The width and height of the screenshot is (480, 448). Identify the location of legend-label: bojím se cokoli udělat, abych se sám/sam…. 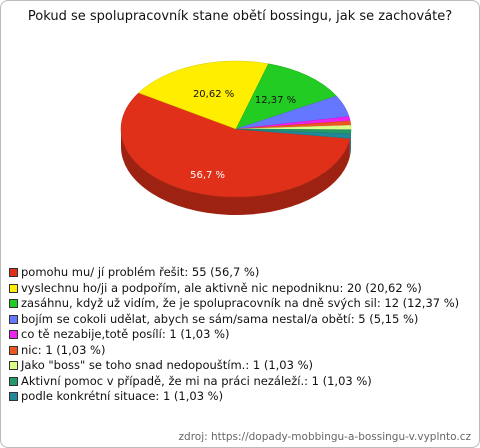
(220, 318).